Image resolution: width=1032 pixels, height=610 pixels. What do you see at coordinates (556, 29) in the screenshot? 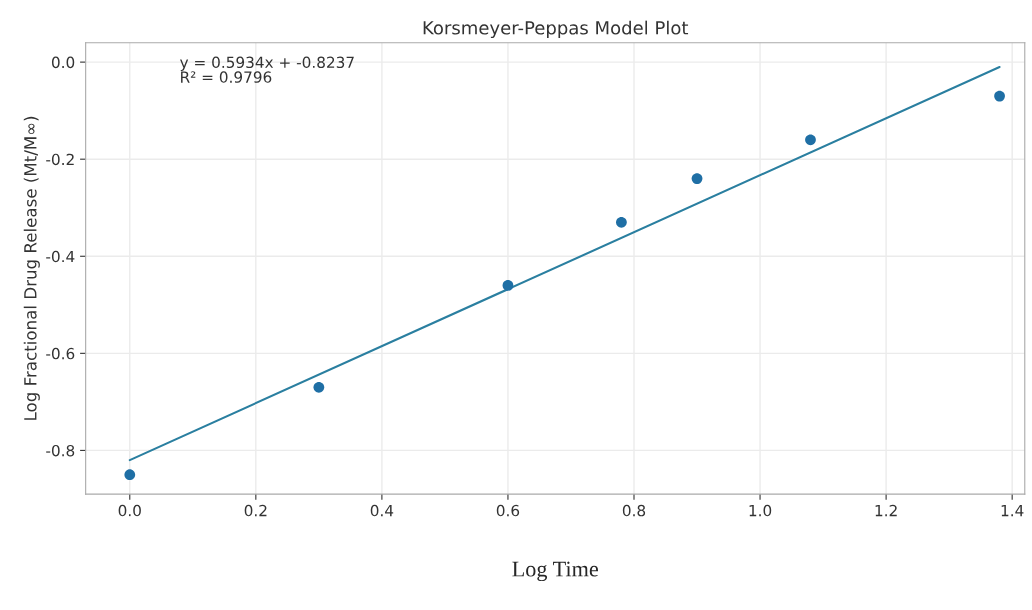
I see `chart-title: Korsmeyer-Peppas Model Plot` at bounding box center [556, 29].